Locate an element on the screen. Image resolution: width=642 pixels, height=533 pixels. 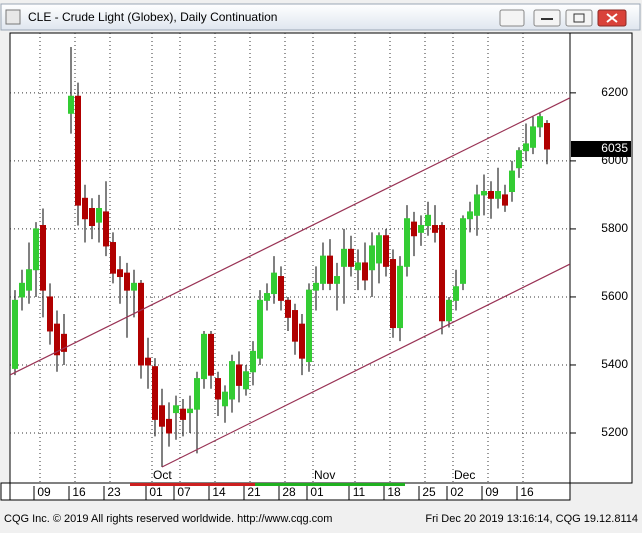
x-tick-label: 18 is located at coordinates (394, 492).